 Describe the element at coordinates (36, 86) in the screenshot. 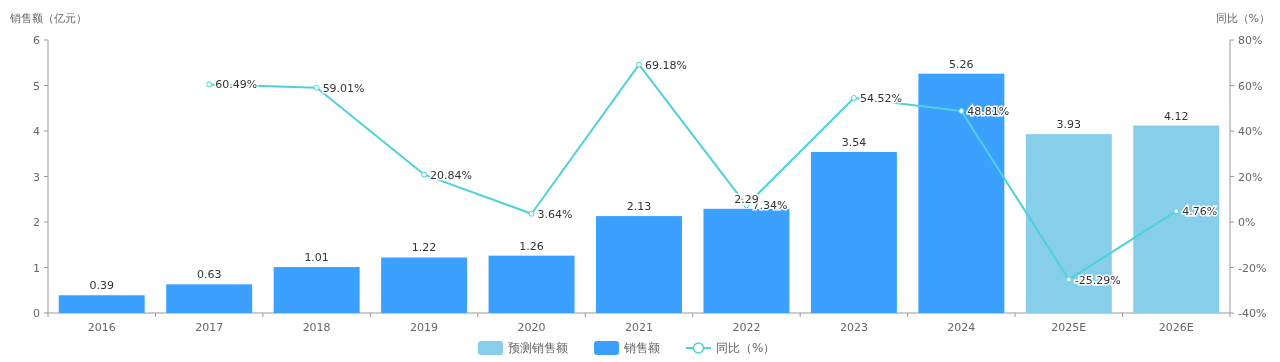

I see `y-tick-label: 5` at that location.